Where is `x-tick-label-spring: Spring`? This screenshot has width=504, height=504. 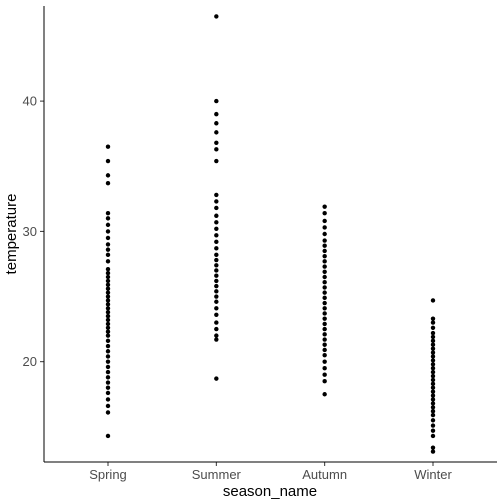 x-tick-label-spring: Spring is located at coordinates (108, 474).